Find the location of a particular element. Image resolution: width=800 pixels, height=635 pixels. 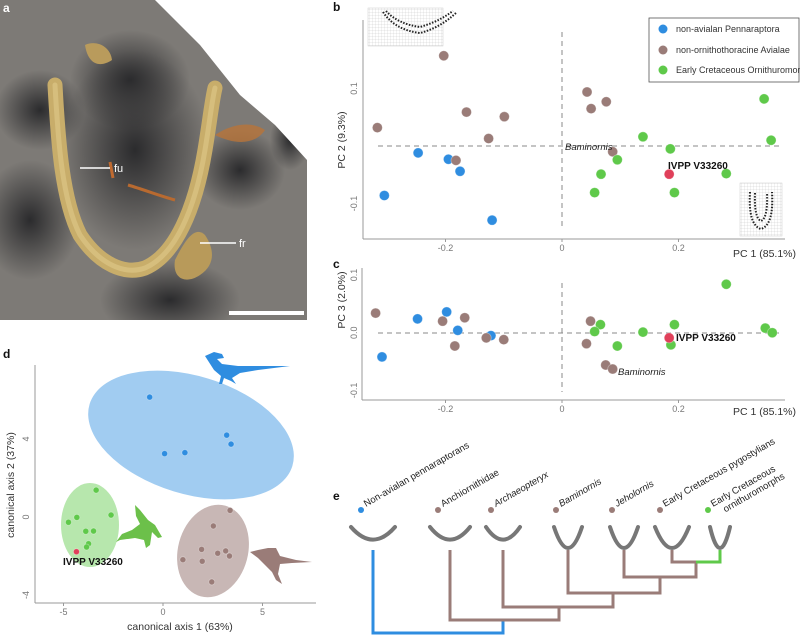

data-point-specimen is located at coordinates (669, 338).